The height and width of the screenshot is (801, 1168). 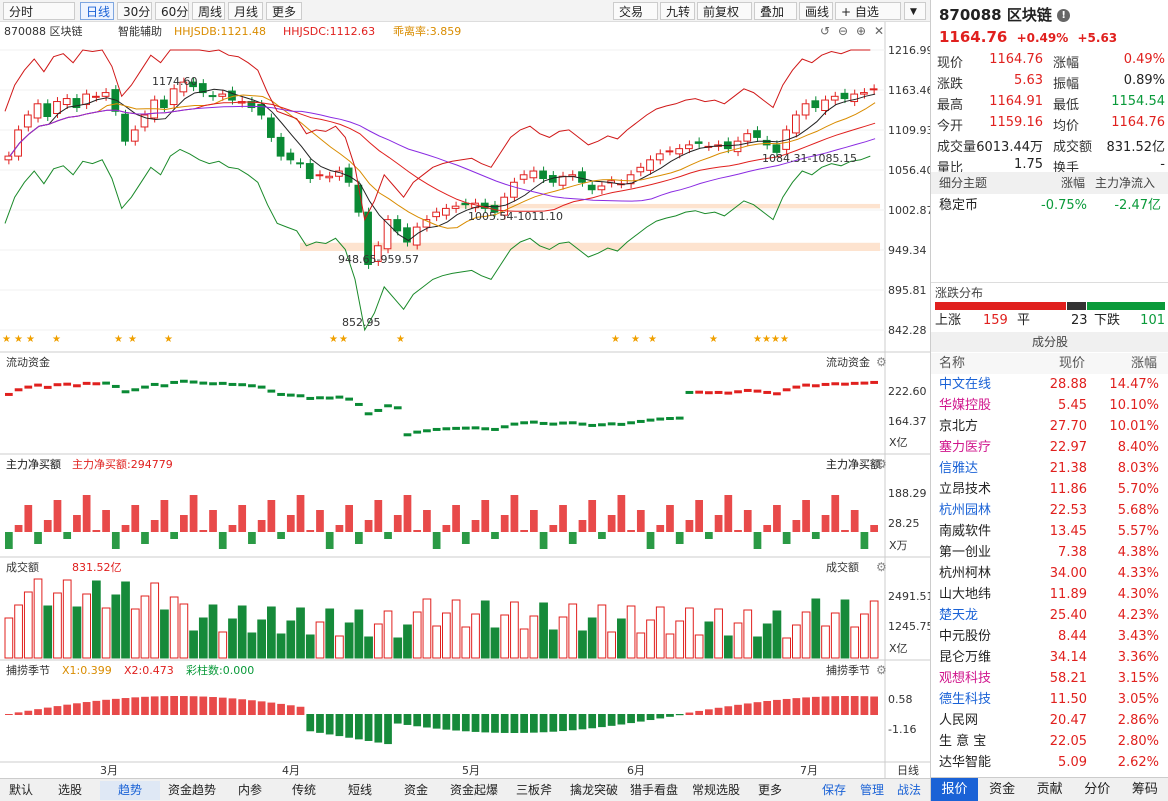 I want to click on component-row: 中元股份 8.44 3.43%, so click(x=1049, y=636).